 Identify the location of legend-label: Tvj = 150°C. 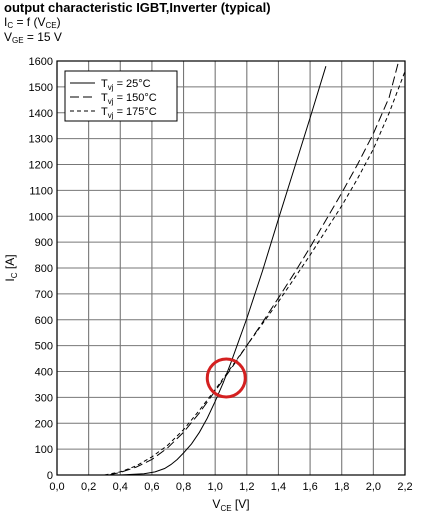
(129, 99).